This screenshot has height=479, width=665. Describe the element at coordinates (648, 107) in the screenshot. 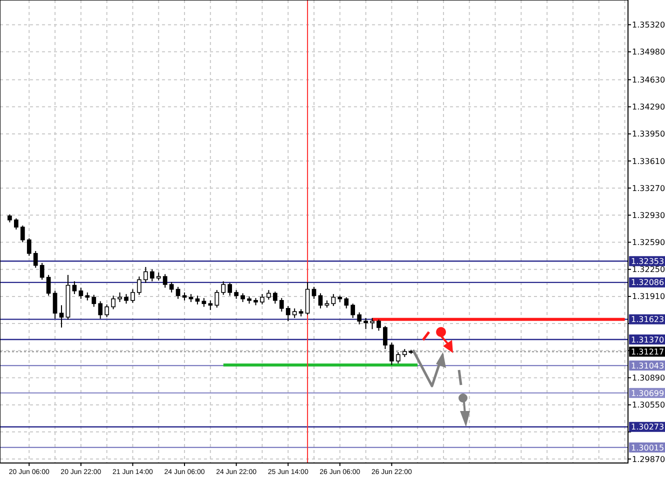

I see `y-tick-label: 1.34290` at that location.